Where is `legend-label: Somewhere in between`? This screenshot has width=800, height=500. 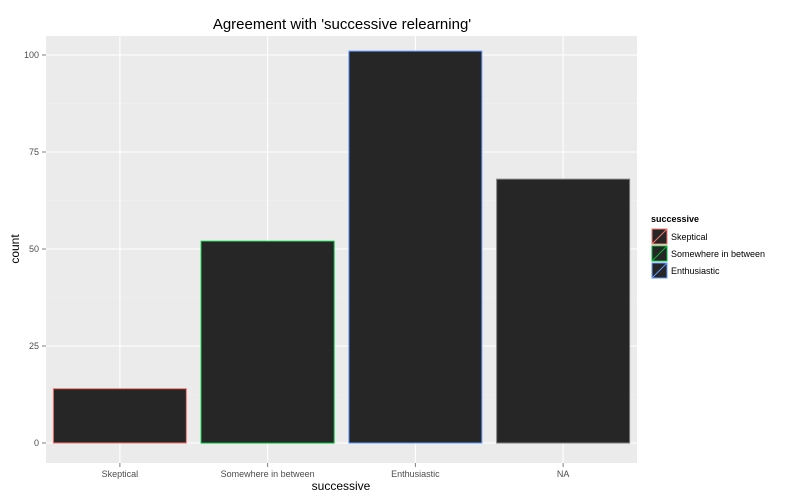
legend-label: Somewhere in between is located at coordinates (718, 254).